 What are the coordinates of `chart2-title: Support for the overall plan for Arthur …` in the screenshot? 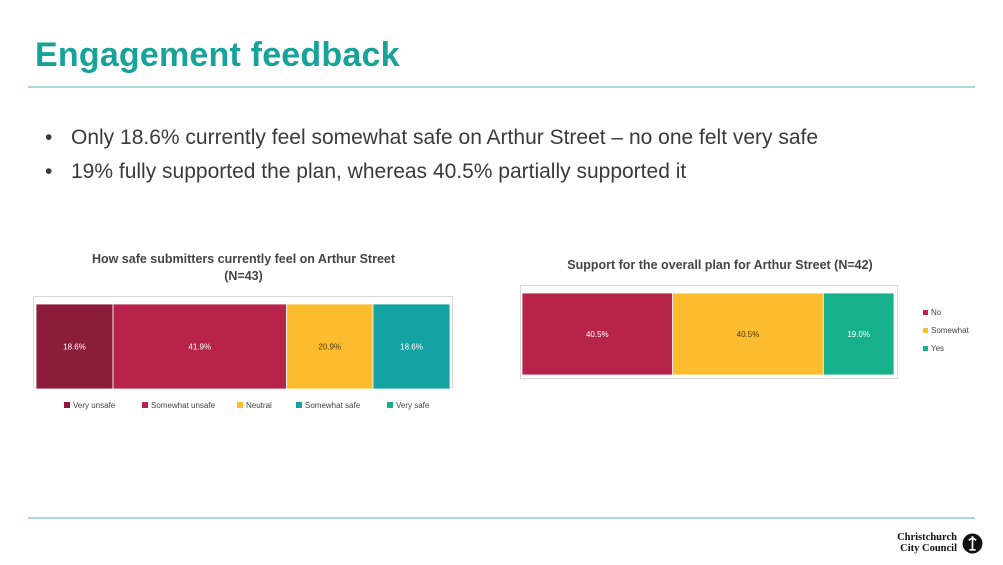 It's located at (720, 265).